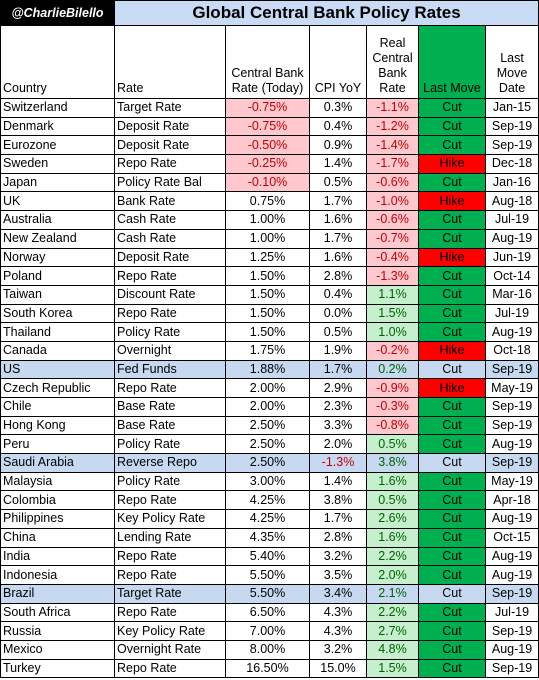 The width and height of the screenshot is (539, 680). I want to click on last-move-date-cell: Jan-15, so click(511, 108).